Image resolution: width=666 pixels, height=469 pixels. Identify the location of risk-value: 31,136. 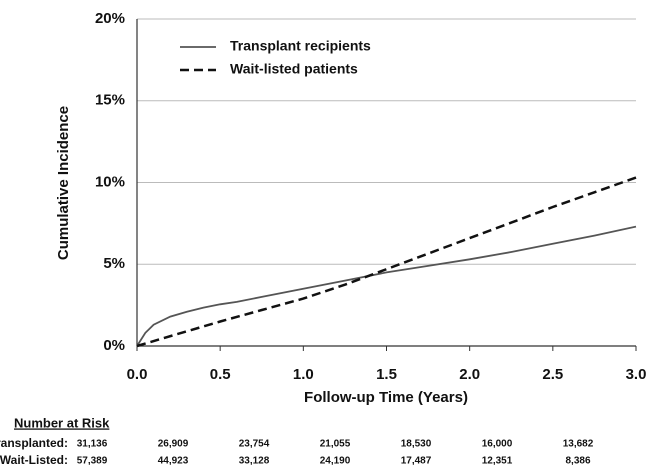
(92, 444).